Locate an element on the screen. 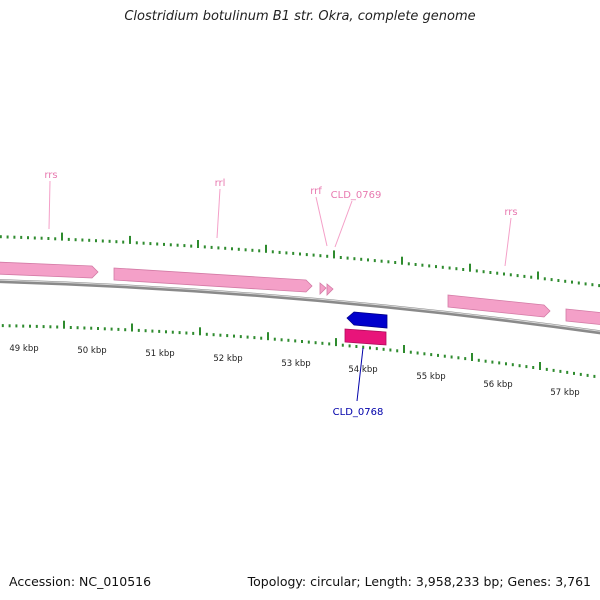 Image resolution: width=600 pixels, height=600 pixels. rrf-callout is located at coordinates (321, 221).